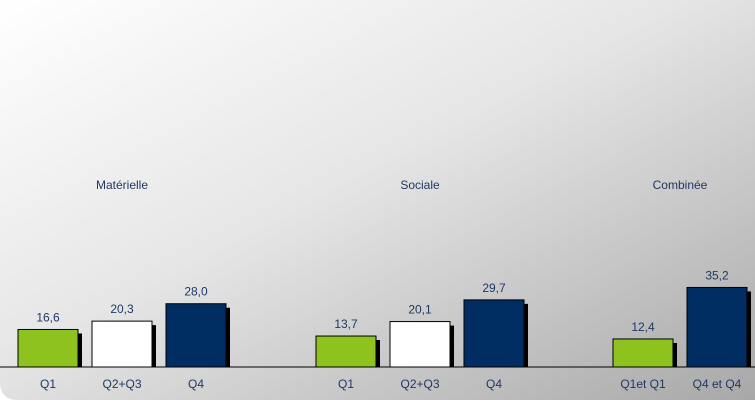 The width and height of the screenshot is (755, 405). Describe the element at coordinates (643, 327) in the screenshot. I see `data-label: 12,4` at that location.